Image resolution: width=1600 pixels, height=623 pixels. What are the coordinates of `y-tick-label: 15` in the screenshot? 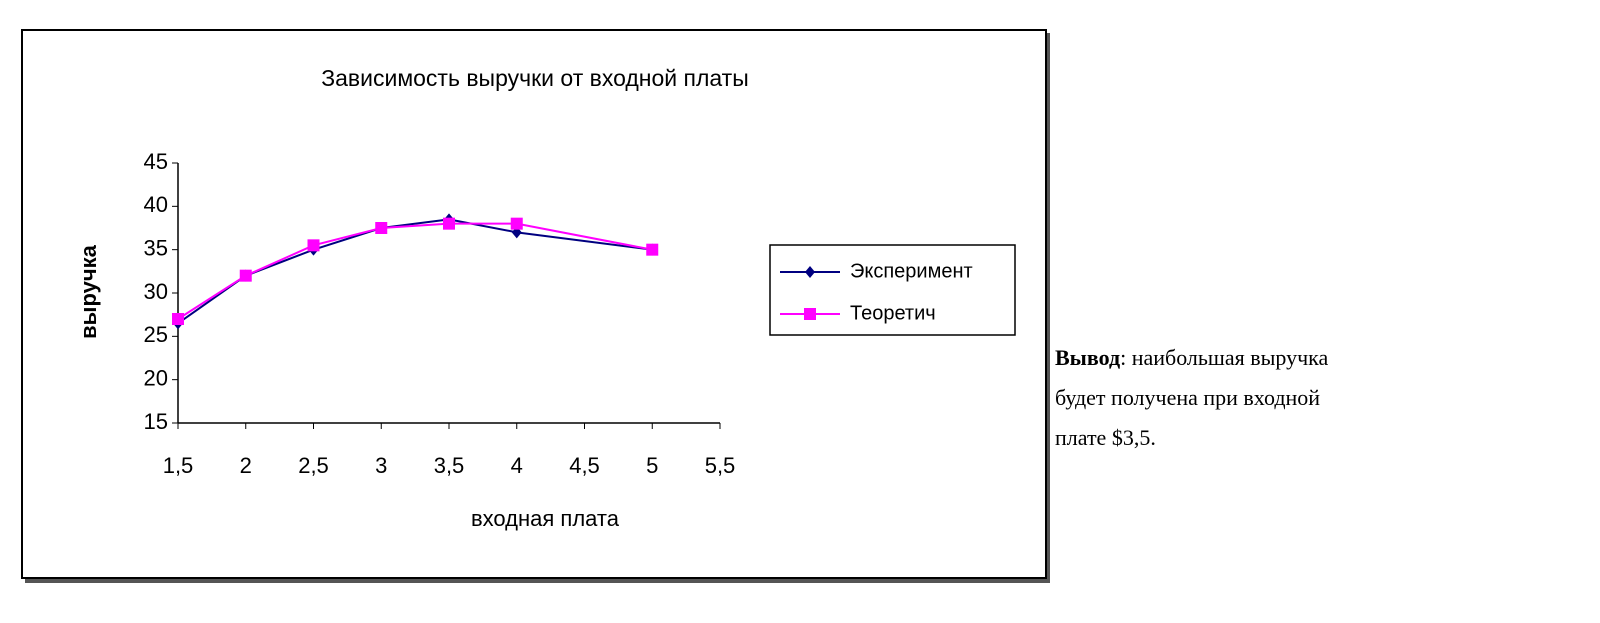 It's located at (156, 421).